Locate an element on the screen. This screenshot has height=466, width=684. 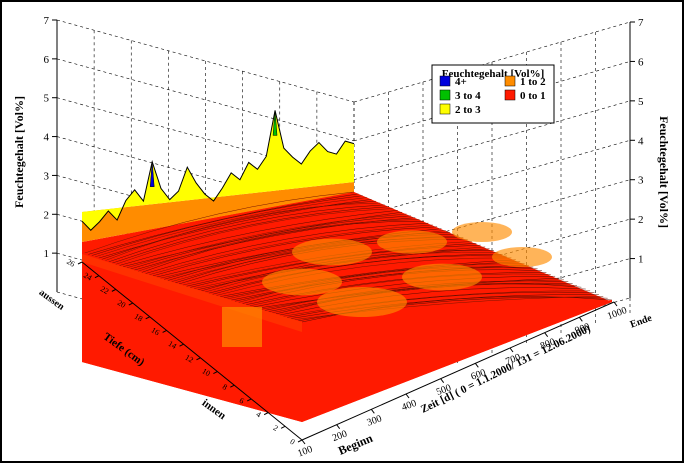
front-panel is located at coordinates (242, 327).